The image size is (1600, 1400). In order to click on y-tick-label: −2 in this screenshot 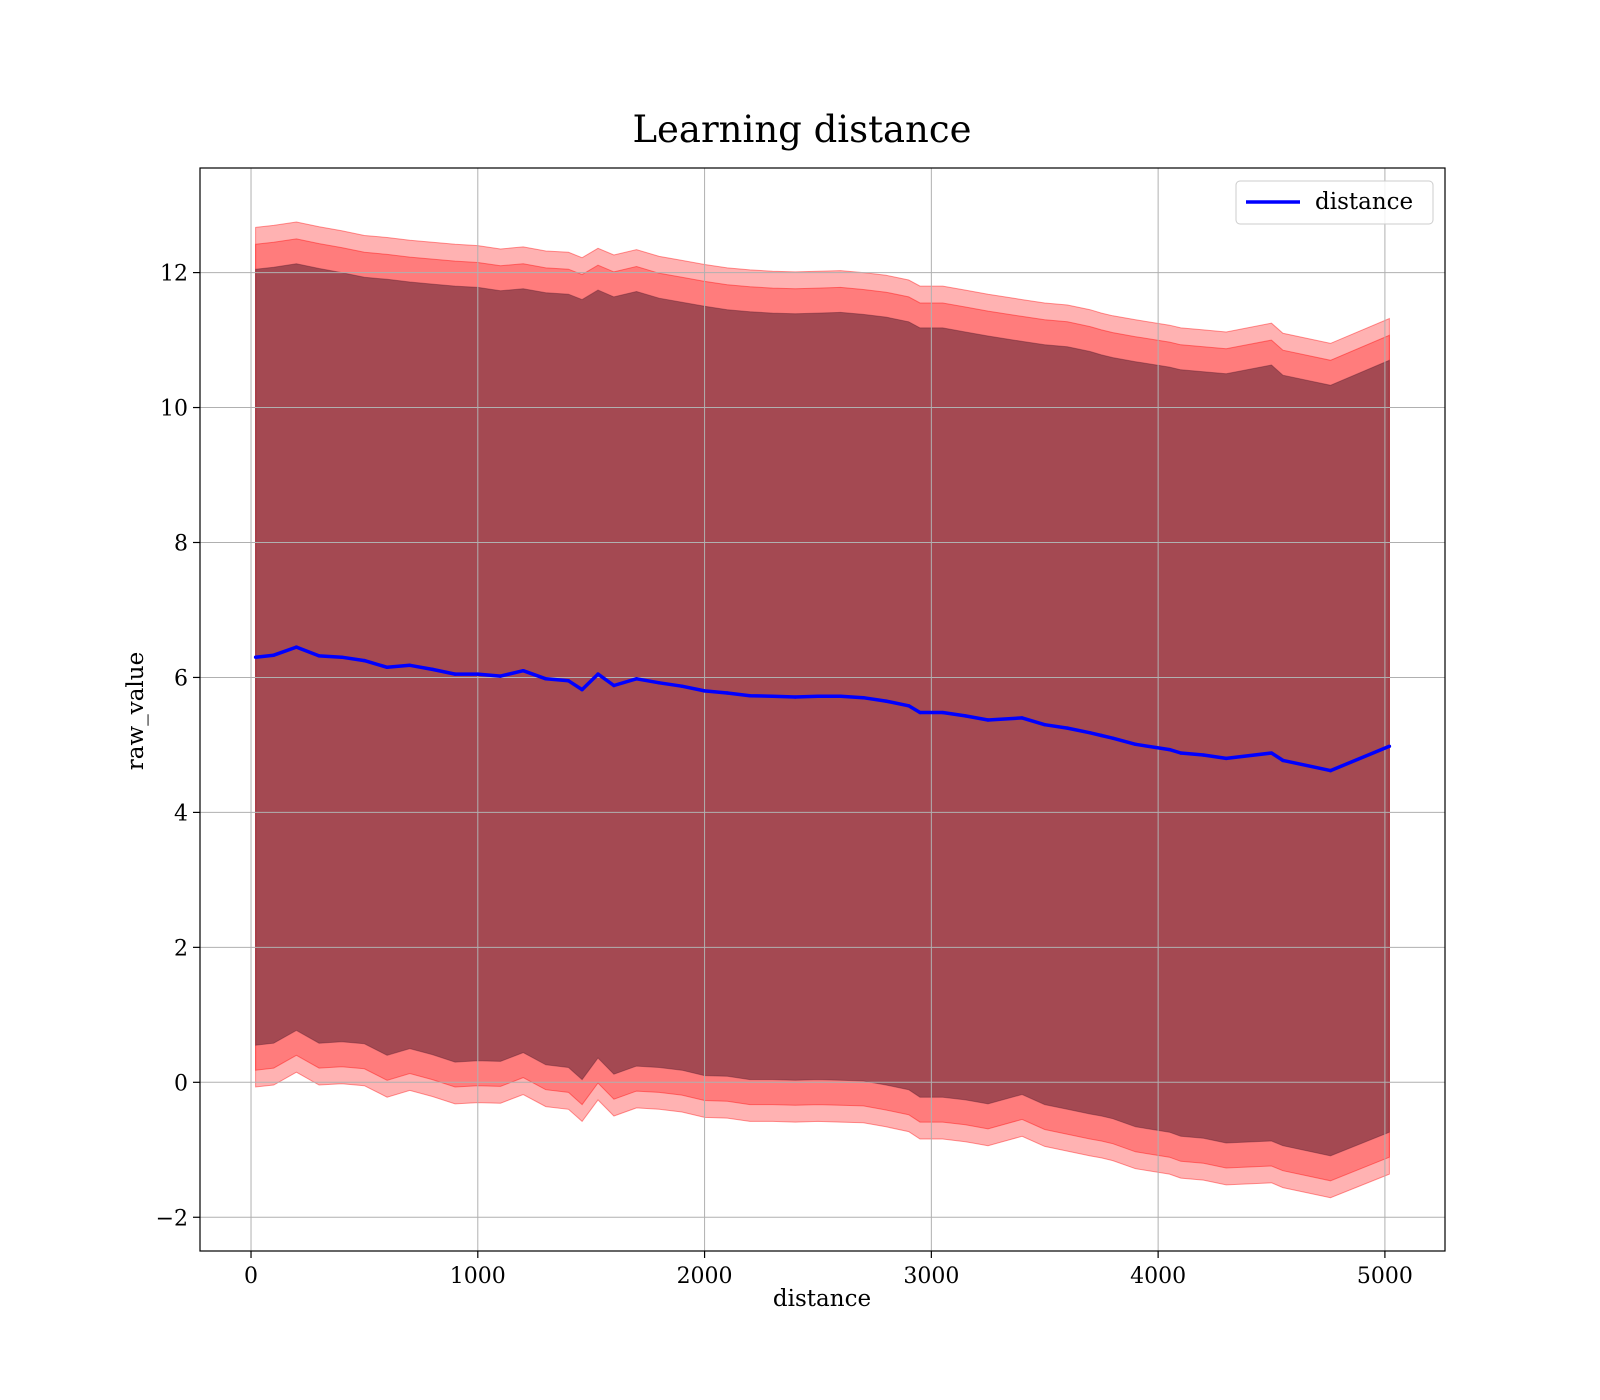, I will do `click(172, 1218)`.